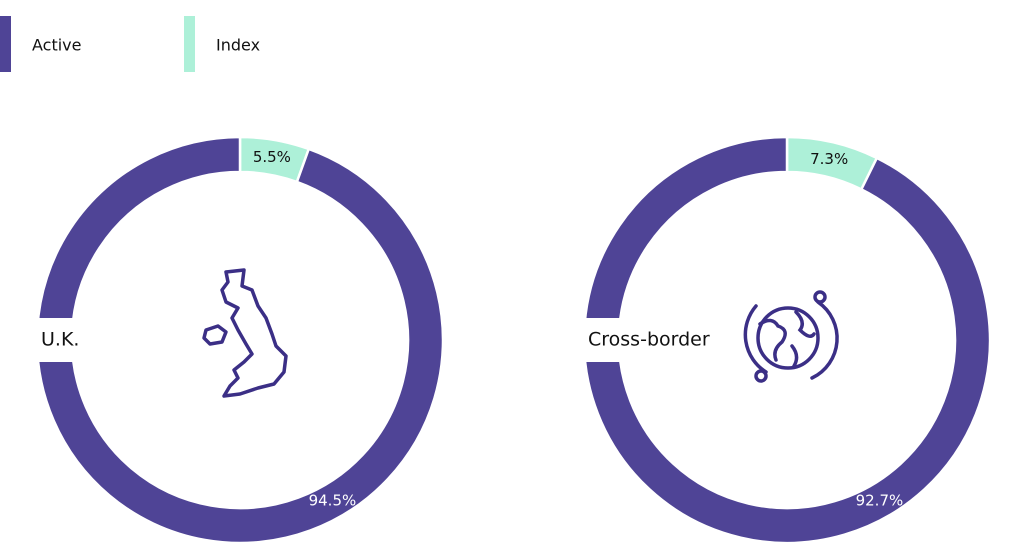 Image resolution: width=1024 pixels, height=557 pixels. Describe the element at coordinates (829, 159) in the screenshot. I see `value-label: 7.3%` at that location.